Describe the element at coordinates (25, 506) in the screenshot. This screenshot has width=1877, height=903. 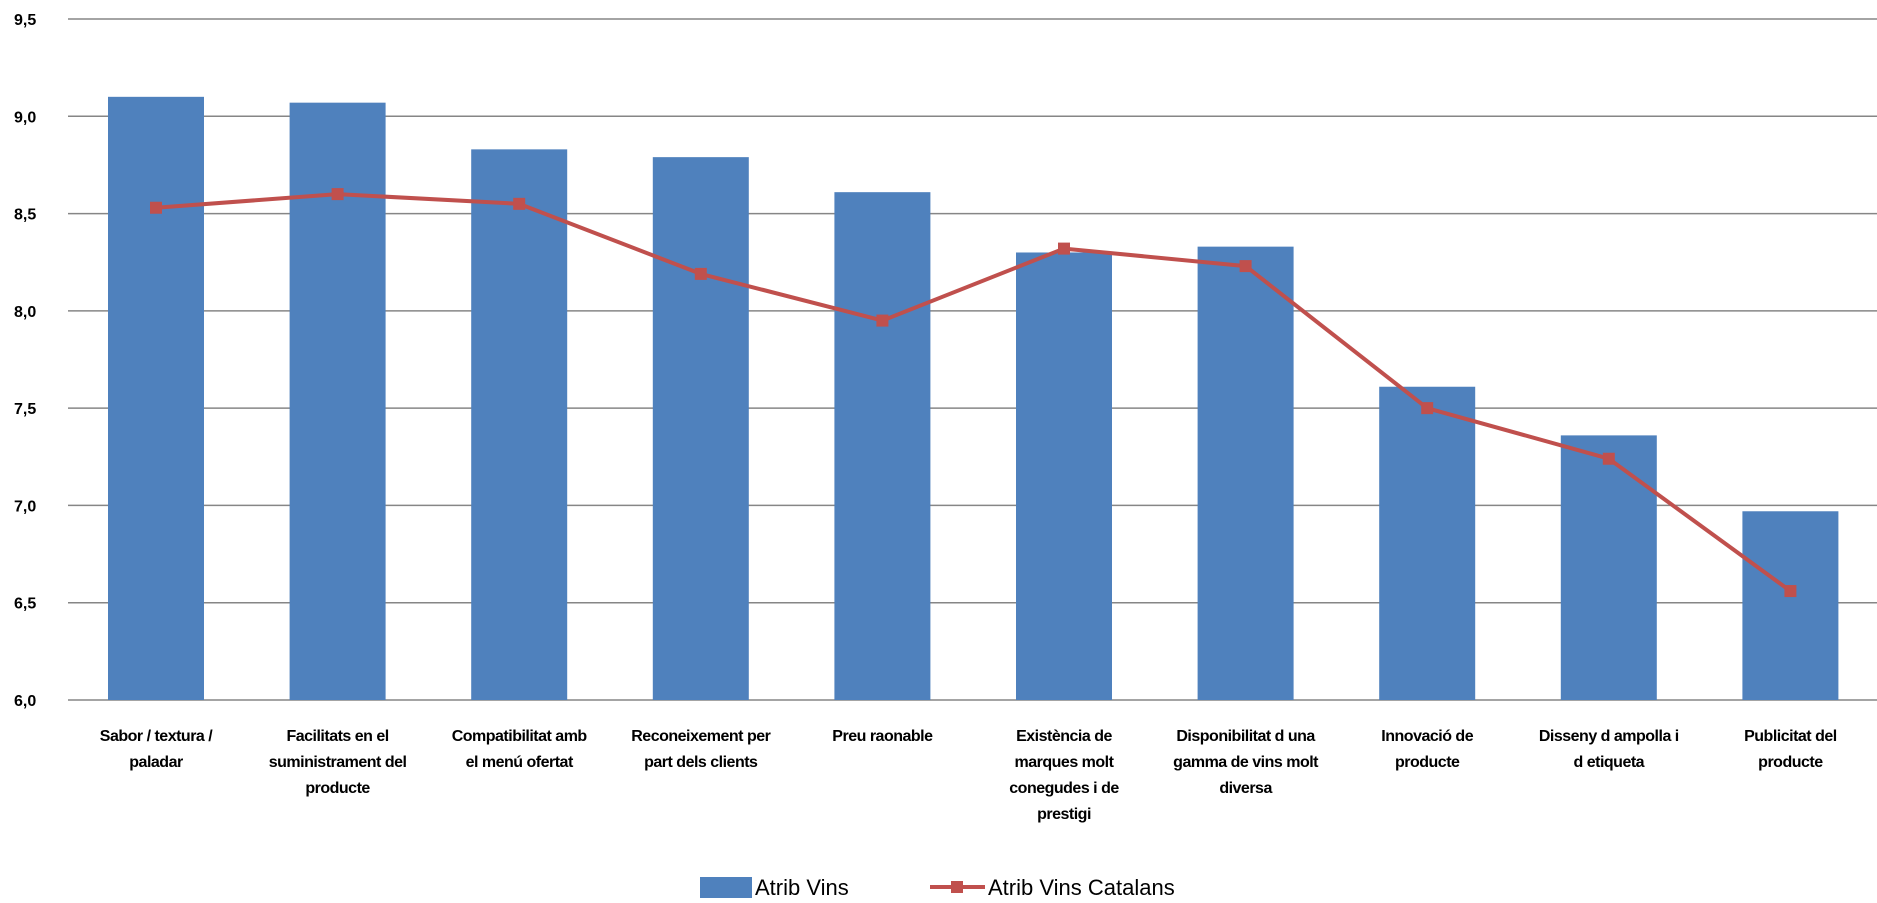
I see `y-tick-label: 7,0` at that location.